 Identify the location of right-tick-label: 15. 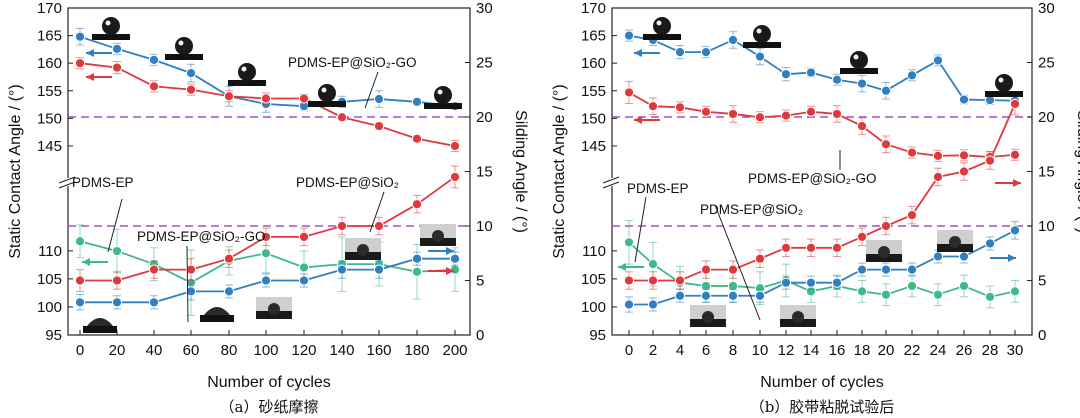
(484, 172).